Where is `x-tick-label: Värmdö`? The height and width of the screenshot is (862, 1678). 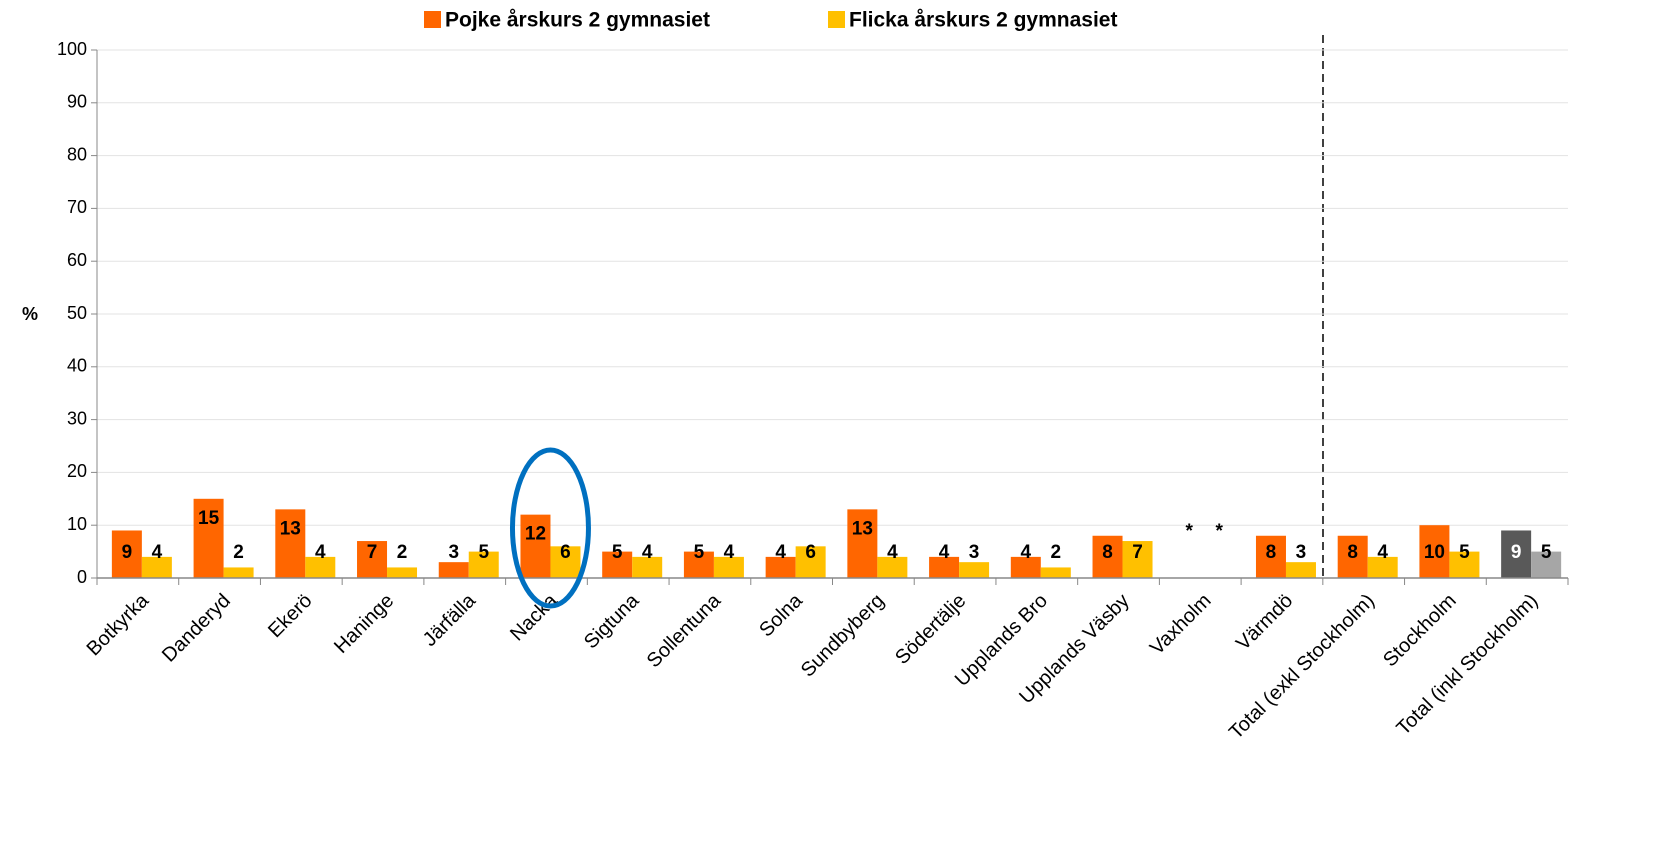
x-tick-label: Värmdö is located at coordinates (1264, 622).